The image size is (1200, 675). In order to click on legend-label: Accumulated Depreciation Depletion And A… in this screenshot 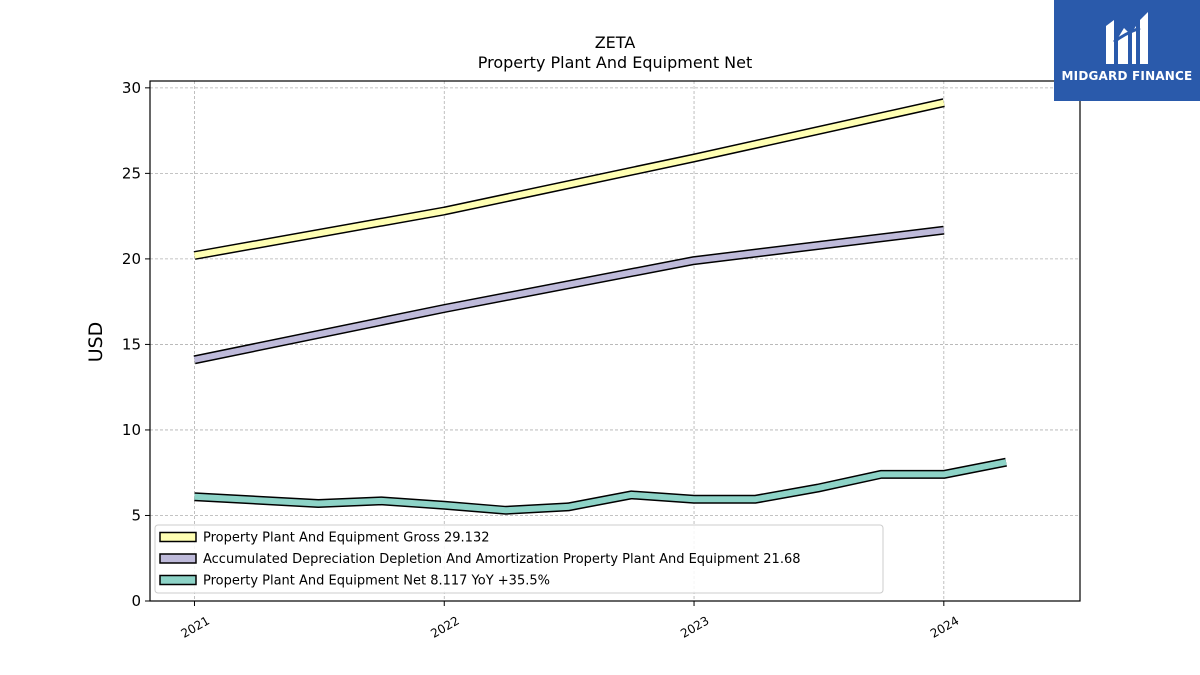, I will do `click(502, 559)`.